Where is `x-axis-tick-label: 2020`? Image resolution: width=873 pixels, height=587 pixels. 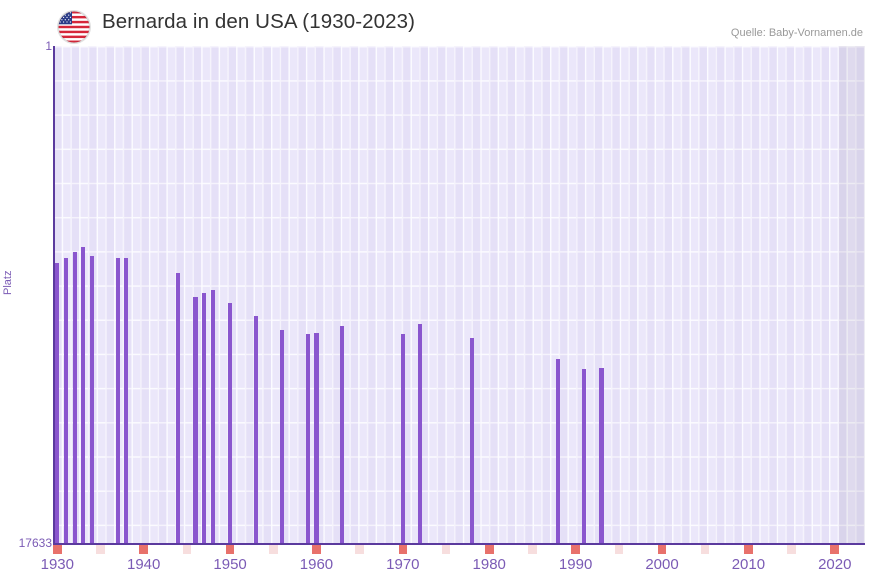
x-axis-tick-label: 2020 is located at coordinates (835, 564).